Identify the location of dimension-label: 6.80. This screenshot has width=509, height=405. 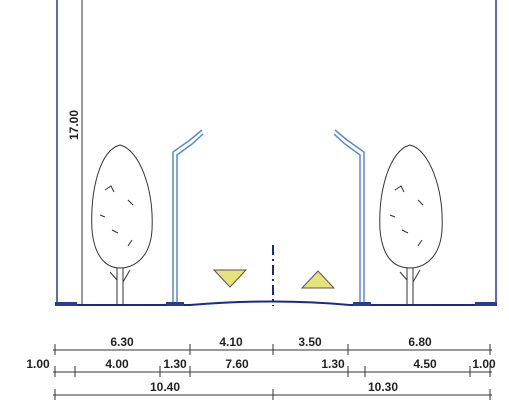
(420, 342).